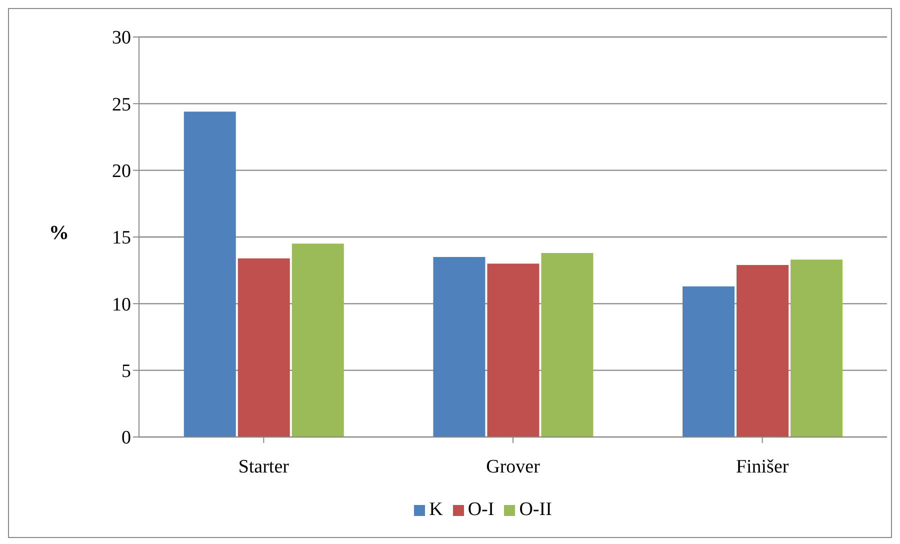  Describe the element at coordinates (121, 105) in the screenshot. I see `y-tick-label: 25` at that location.